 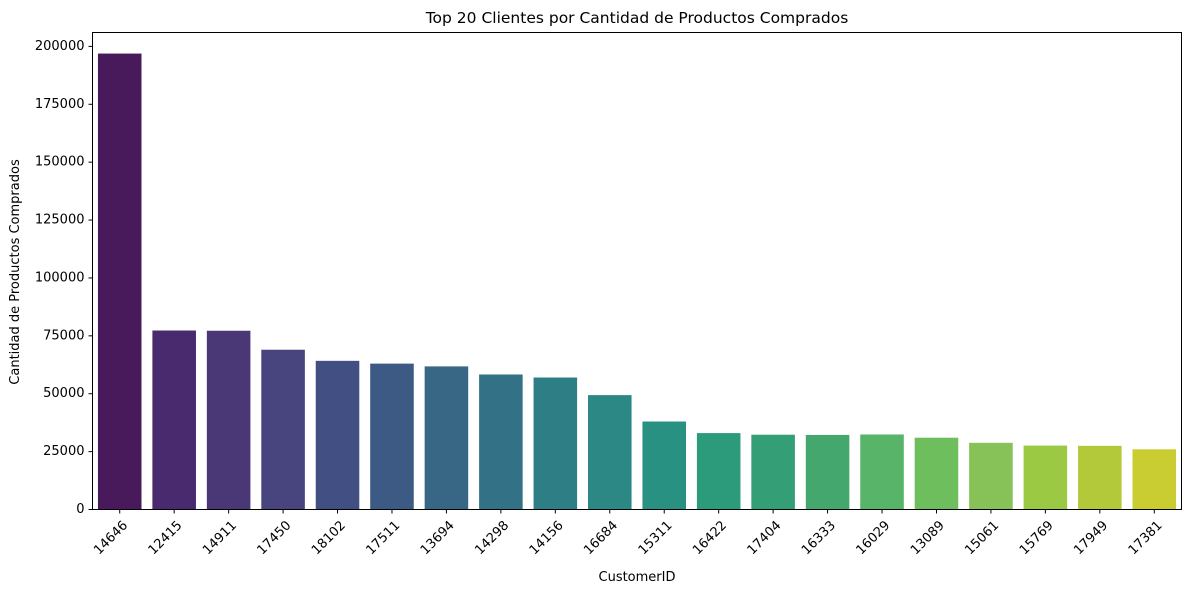 What do you see at coordinates (60, 277) in the screenshot?
I see `y-tick-label: 100000` at bounding box center [60, 277].